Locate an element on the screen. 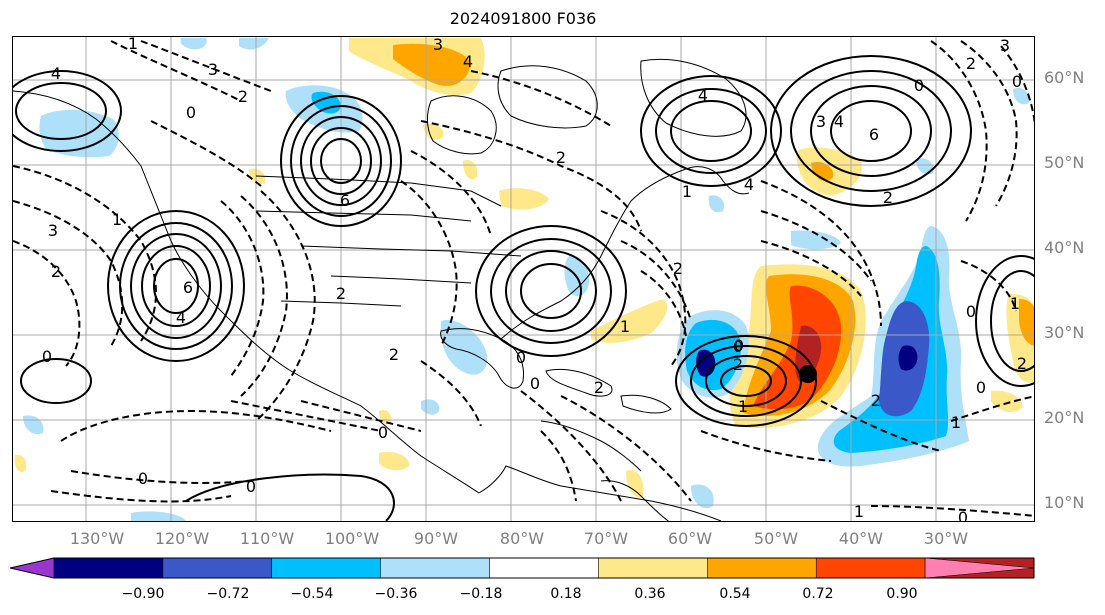  warm-anomaly-lakes is located at coordinates (524, 199).